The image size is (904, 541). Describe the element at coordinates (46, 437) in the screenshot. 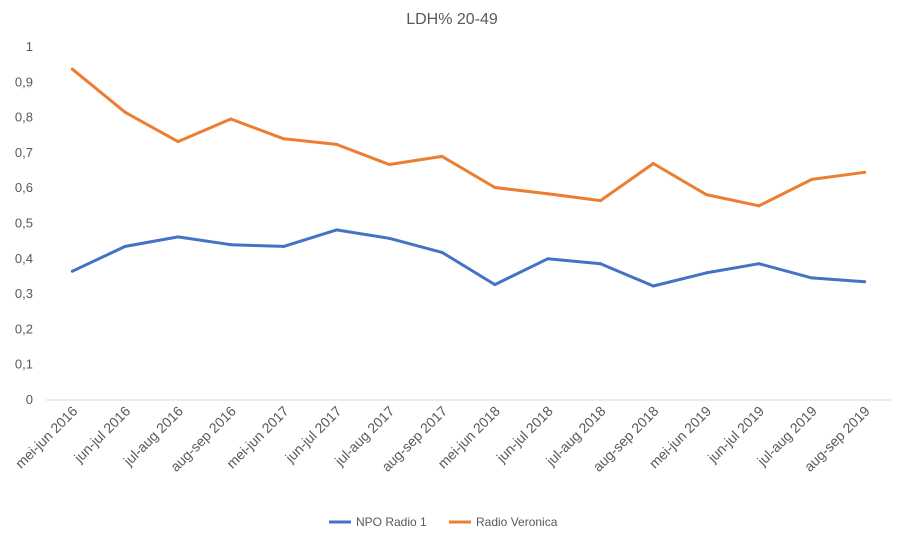

I see `x-tick-label: mei-jun 2016` at that location.